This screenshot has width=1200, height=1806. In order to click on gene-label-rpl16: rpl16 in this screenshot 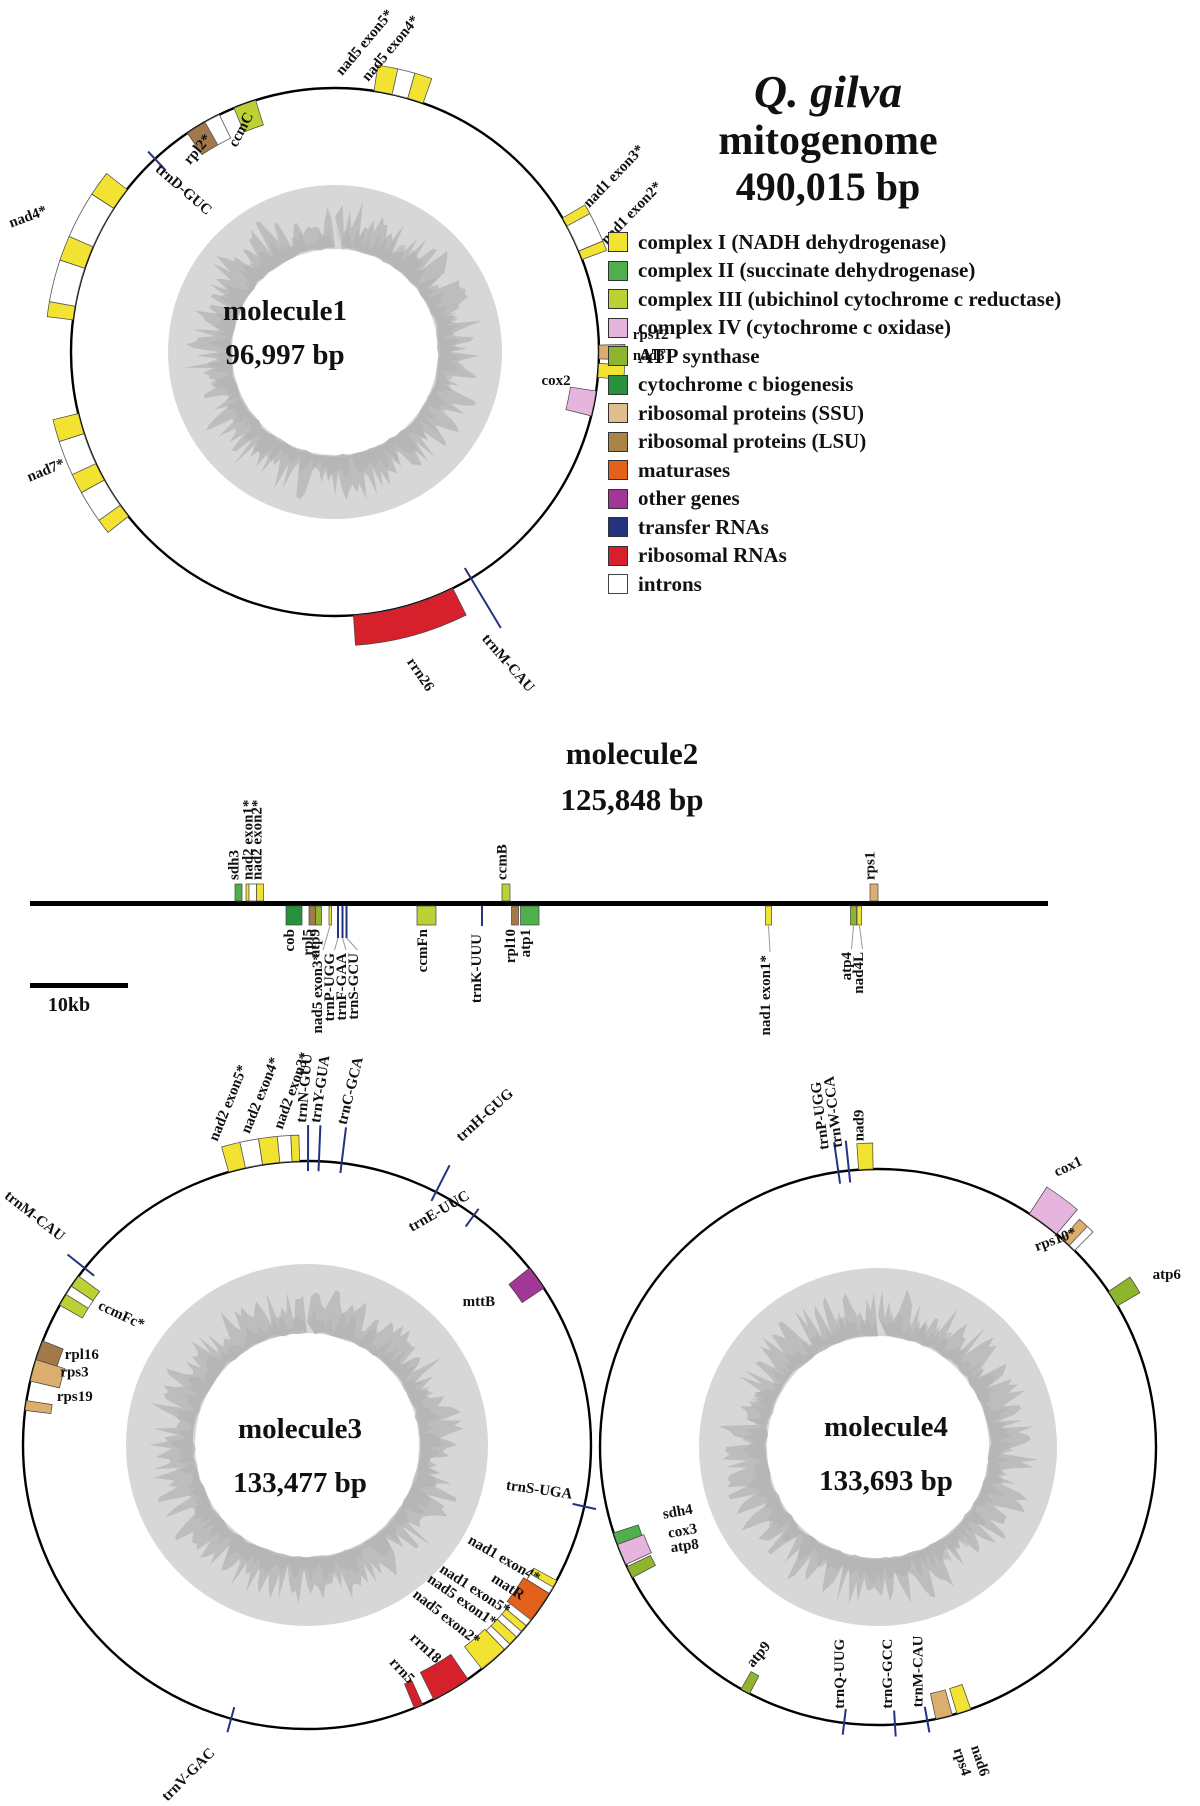, I will do `click(82, 1355)`.